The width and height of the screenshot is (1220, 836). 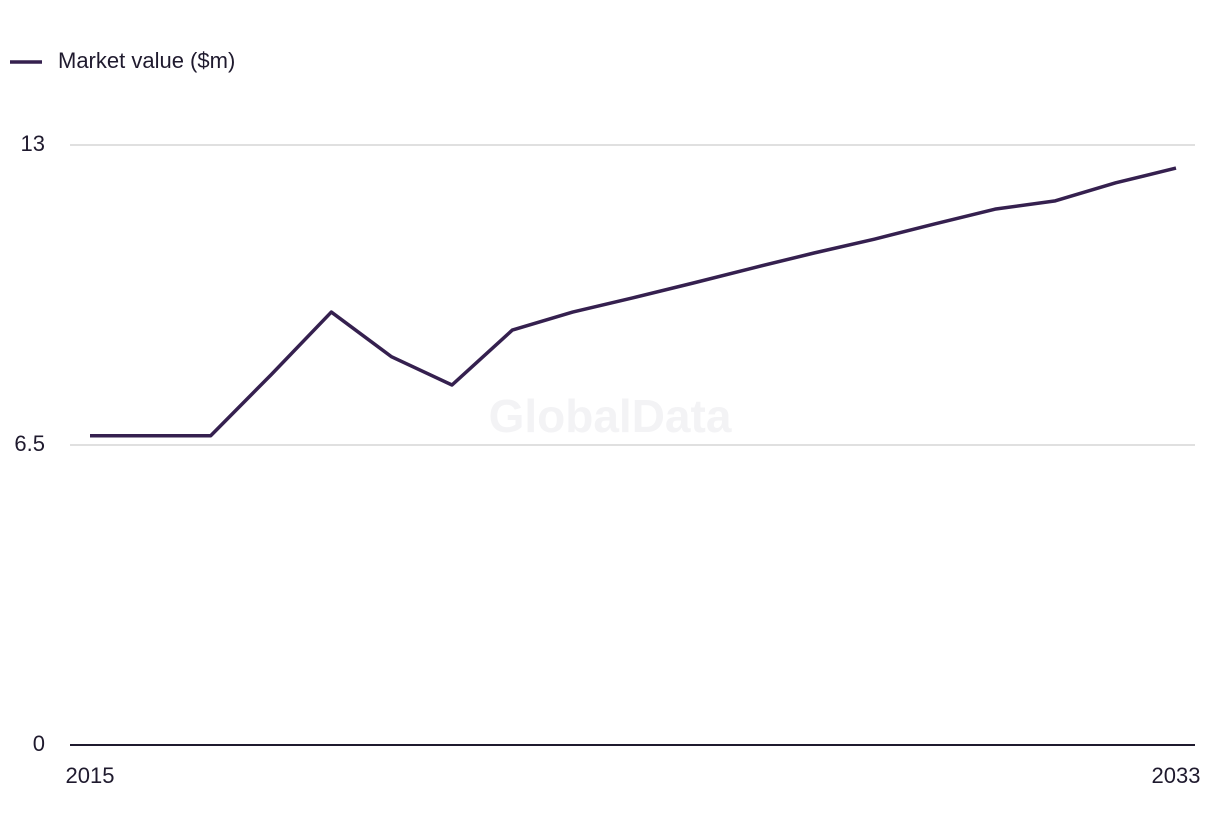 What do you see at coordinates (33, 143) in the screenshot?
I see `y-tick-label: 13` at bounding box center [33, 143].